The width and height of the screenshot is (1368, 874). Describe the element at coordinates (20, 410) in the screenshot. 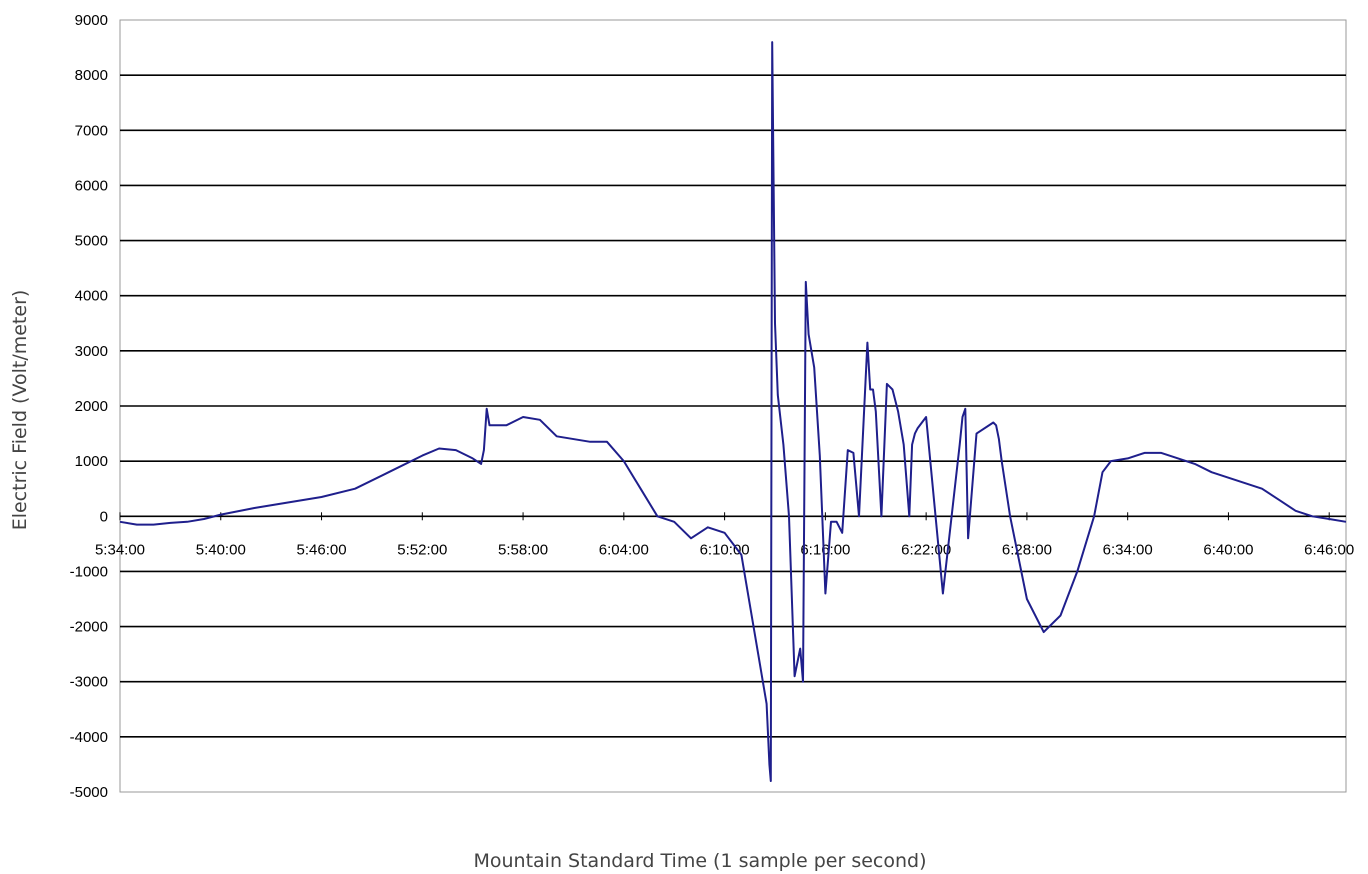

I see `y-axis-title: Electric Field (Volt/meter)` at that location.